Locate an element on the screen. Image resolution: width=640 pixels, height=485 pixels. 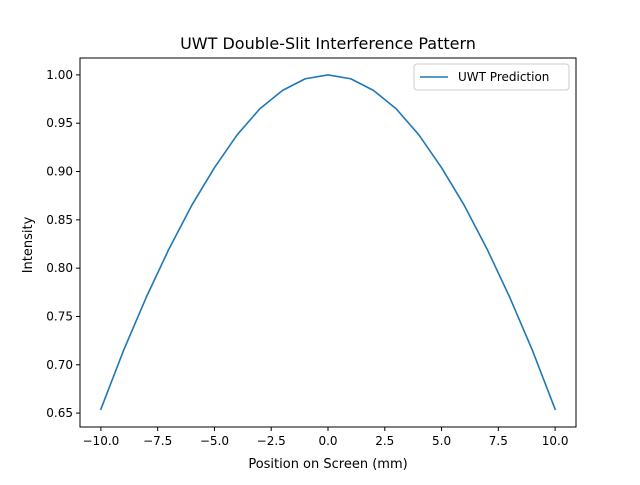
x-tick-label: −2.5 is located at coordinates (271, 441).